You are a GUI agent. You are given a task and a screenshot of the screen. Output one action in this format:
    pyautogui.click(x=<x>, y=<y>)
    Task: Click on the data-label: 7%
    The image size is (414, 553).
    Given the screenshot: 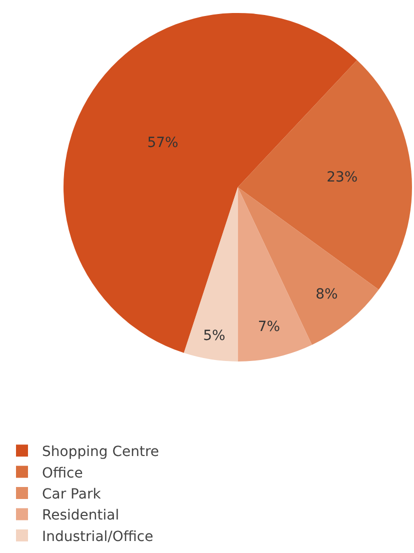 What is the action you would take?
    pyautogui.click(x=269, y=326)
    